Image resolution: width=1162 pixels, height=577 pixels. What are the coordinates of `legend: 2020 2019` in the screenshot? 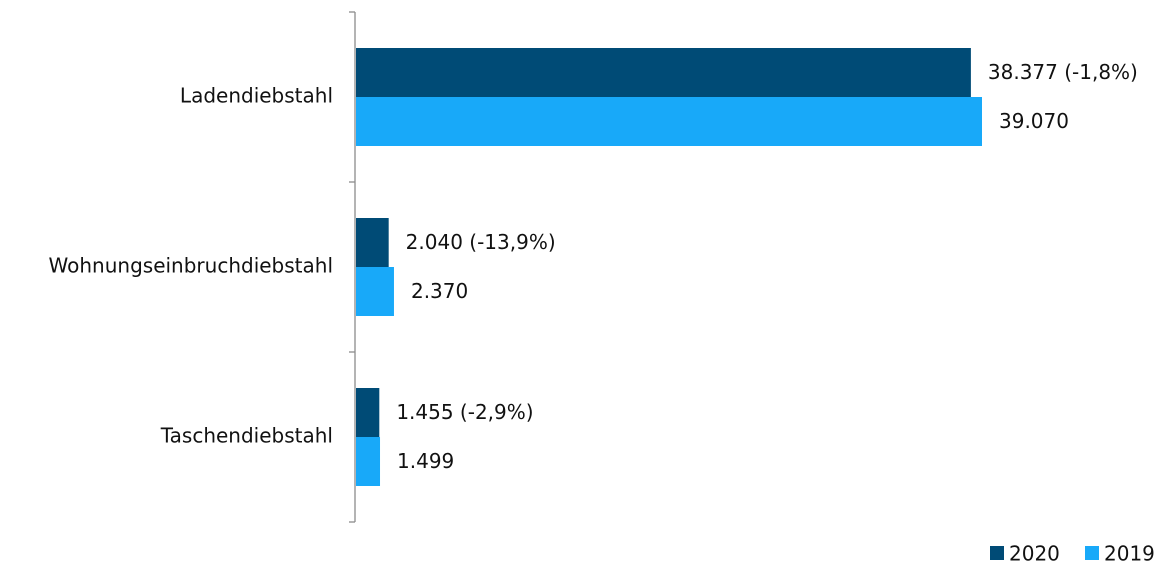 It's located at (1072, 554).